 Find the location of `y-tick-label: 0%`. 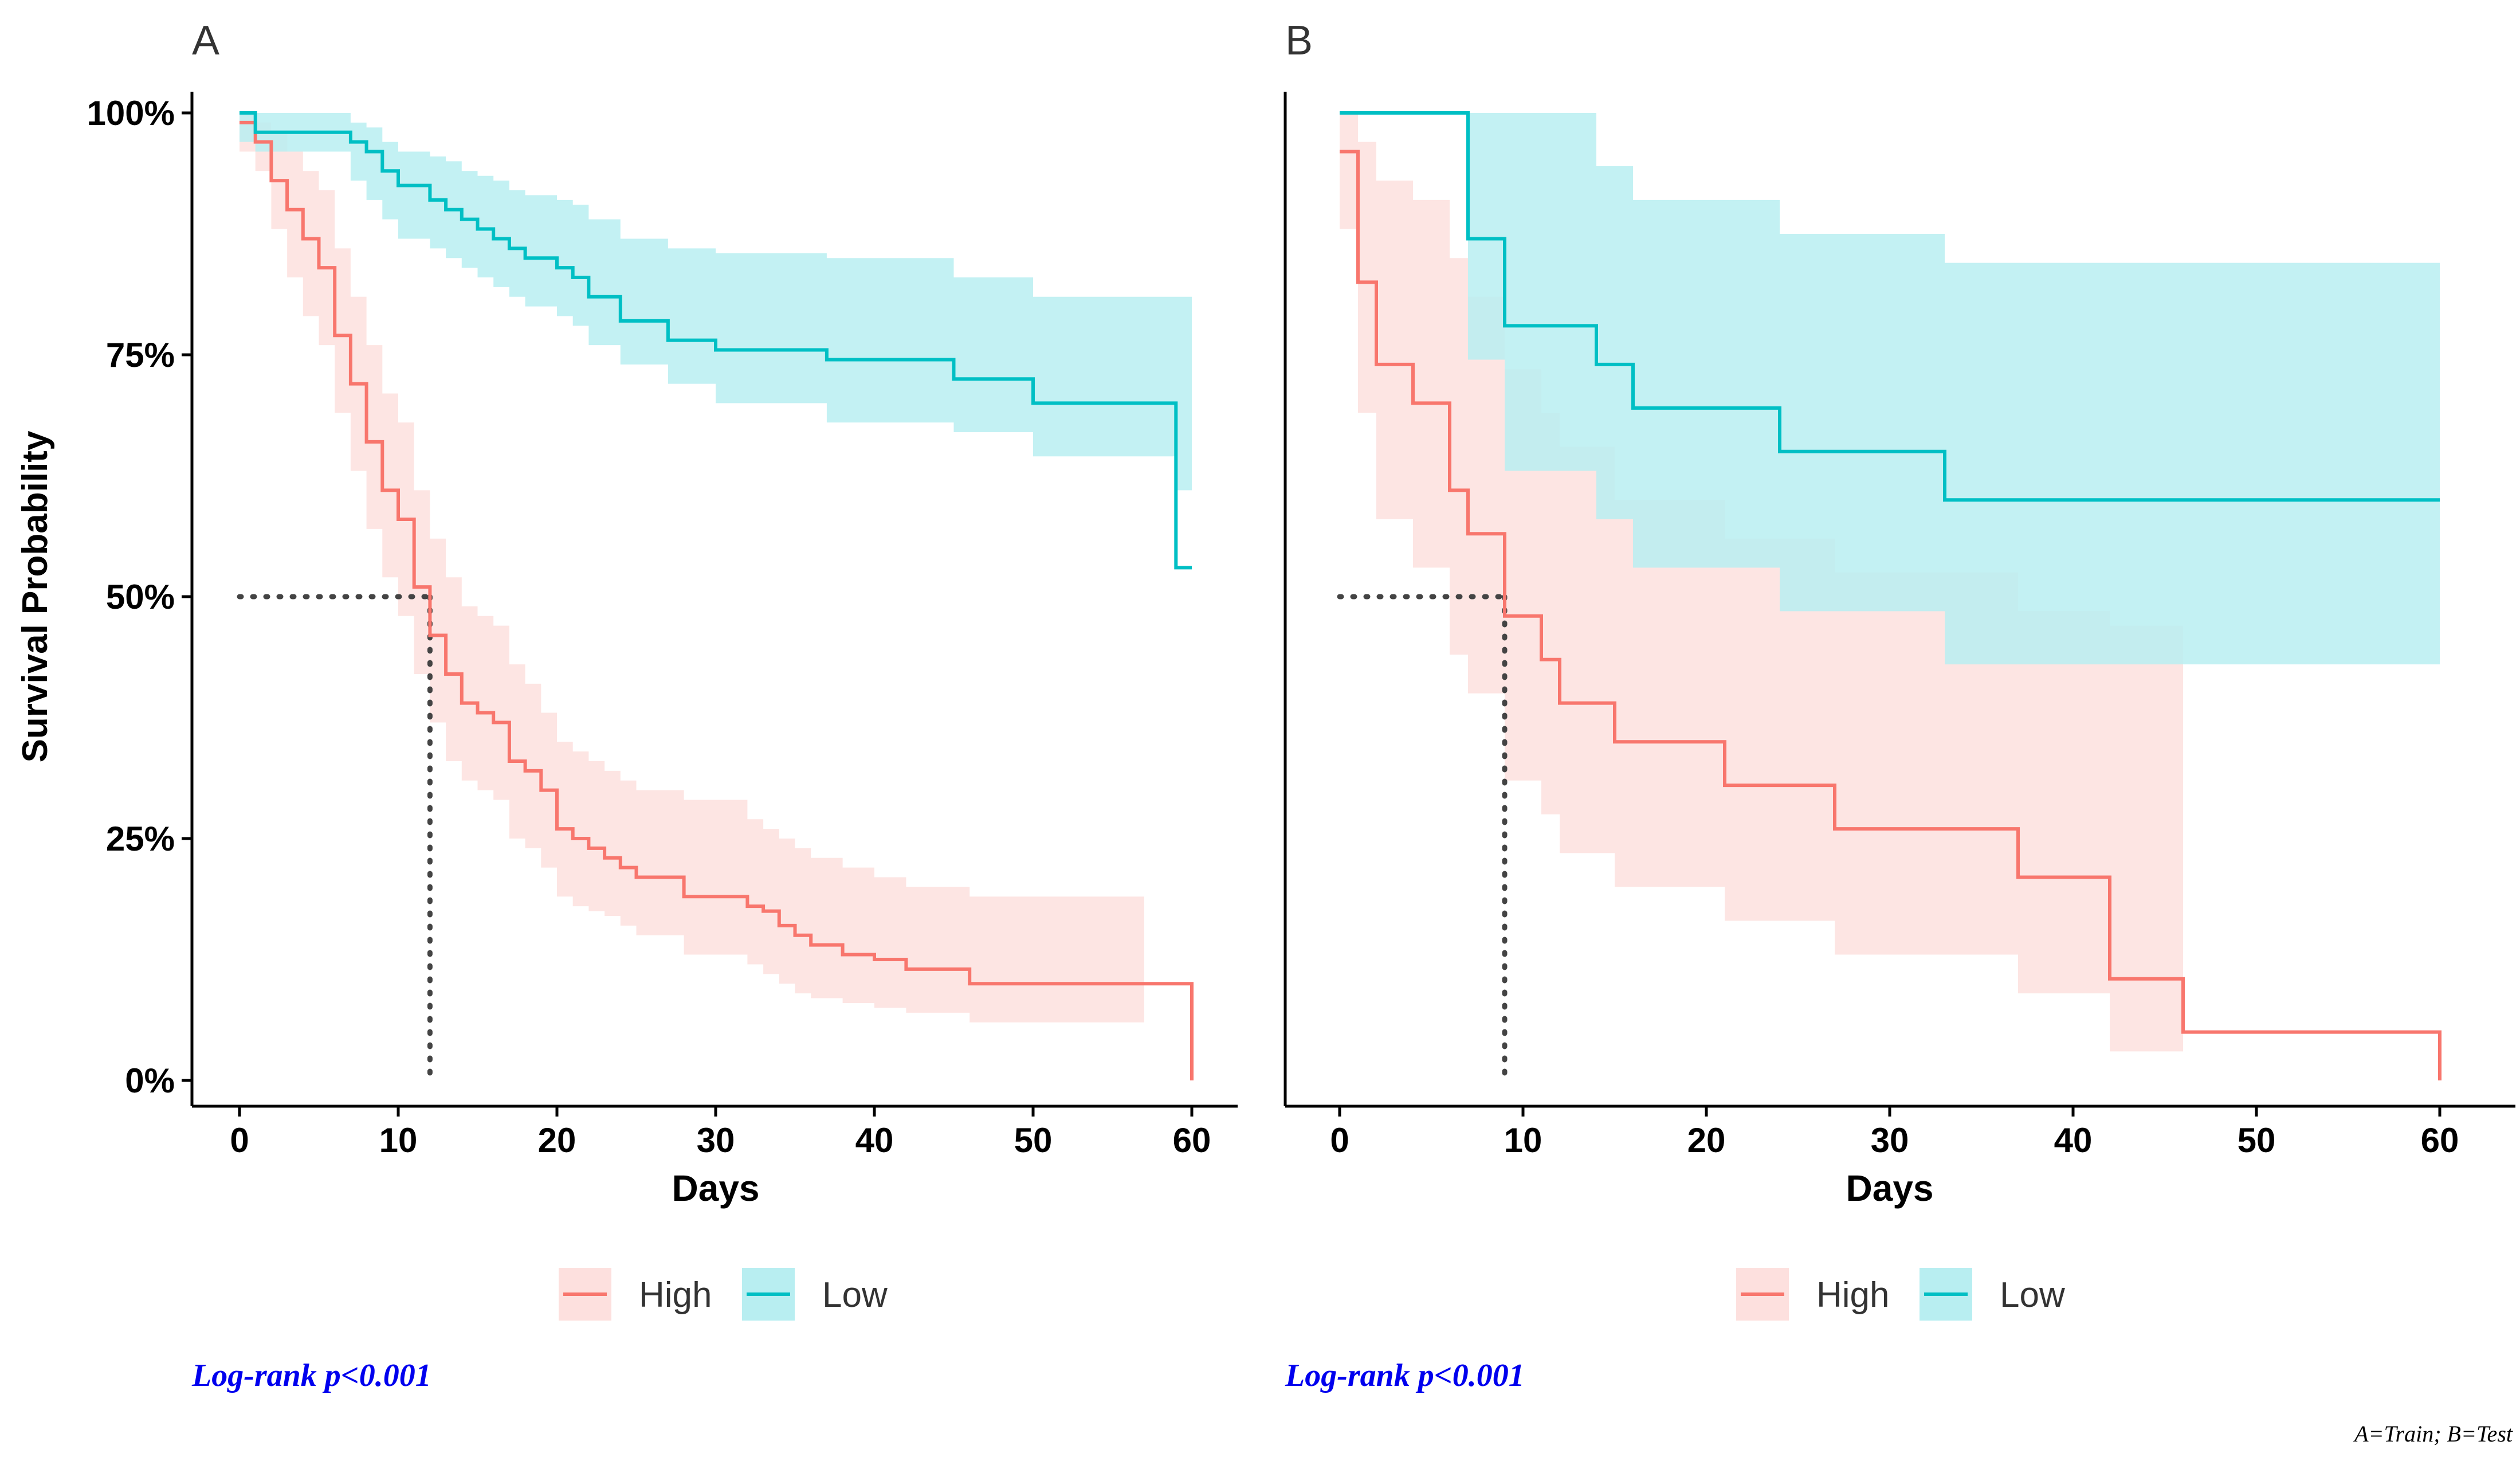

y-tick-label: 0% is located at coordinates (150, 1081).